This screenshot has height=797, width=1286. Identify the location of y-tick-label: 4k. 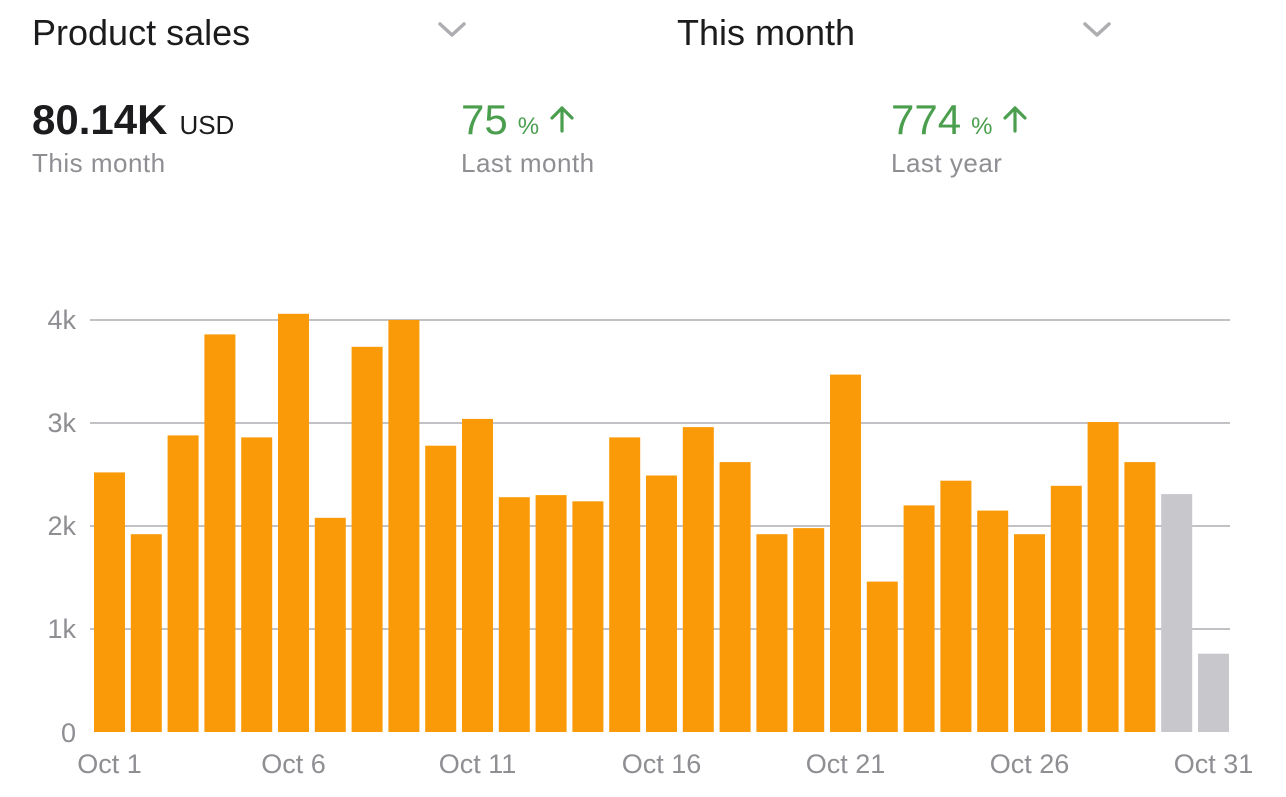
(61, 320).